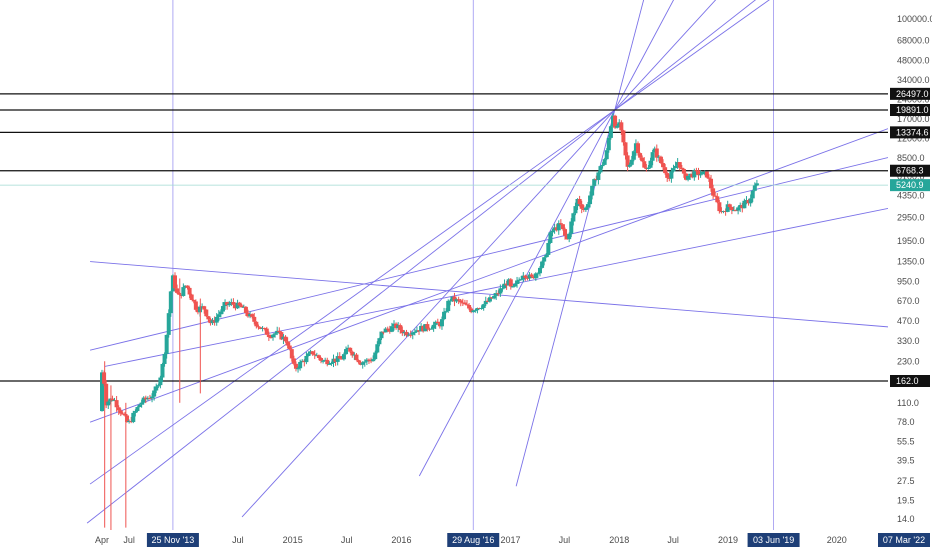 This screenshot has width=932, height=550. What do you see at coordinates (908, 281) in the screenshot?
I see `price-tick-label: 950.0` at bounding box center [908, 281].